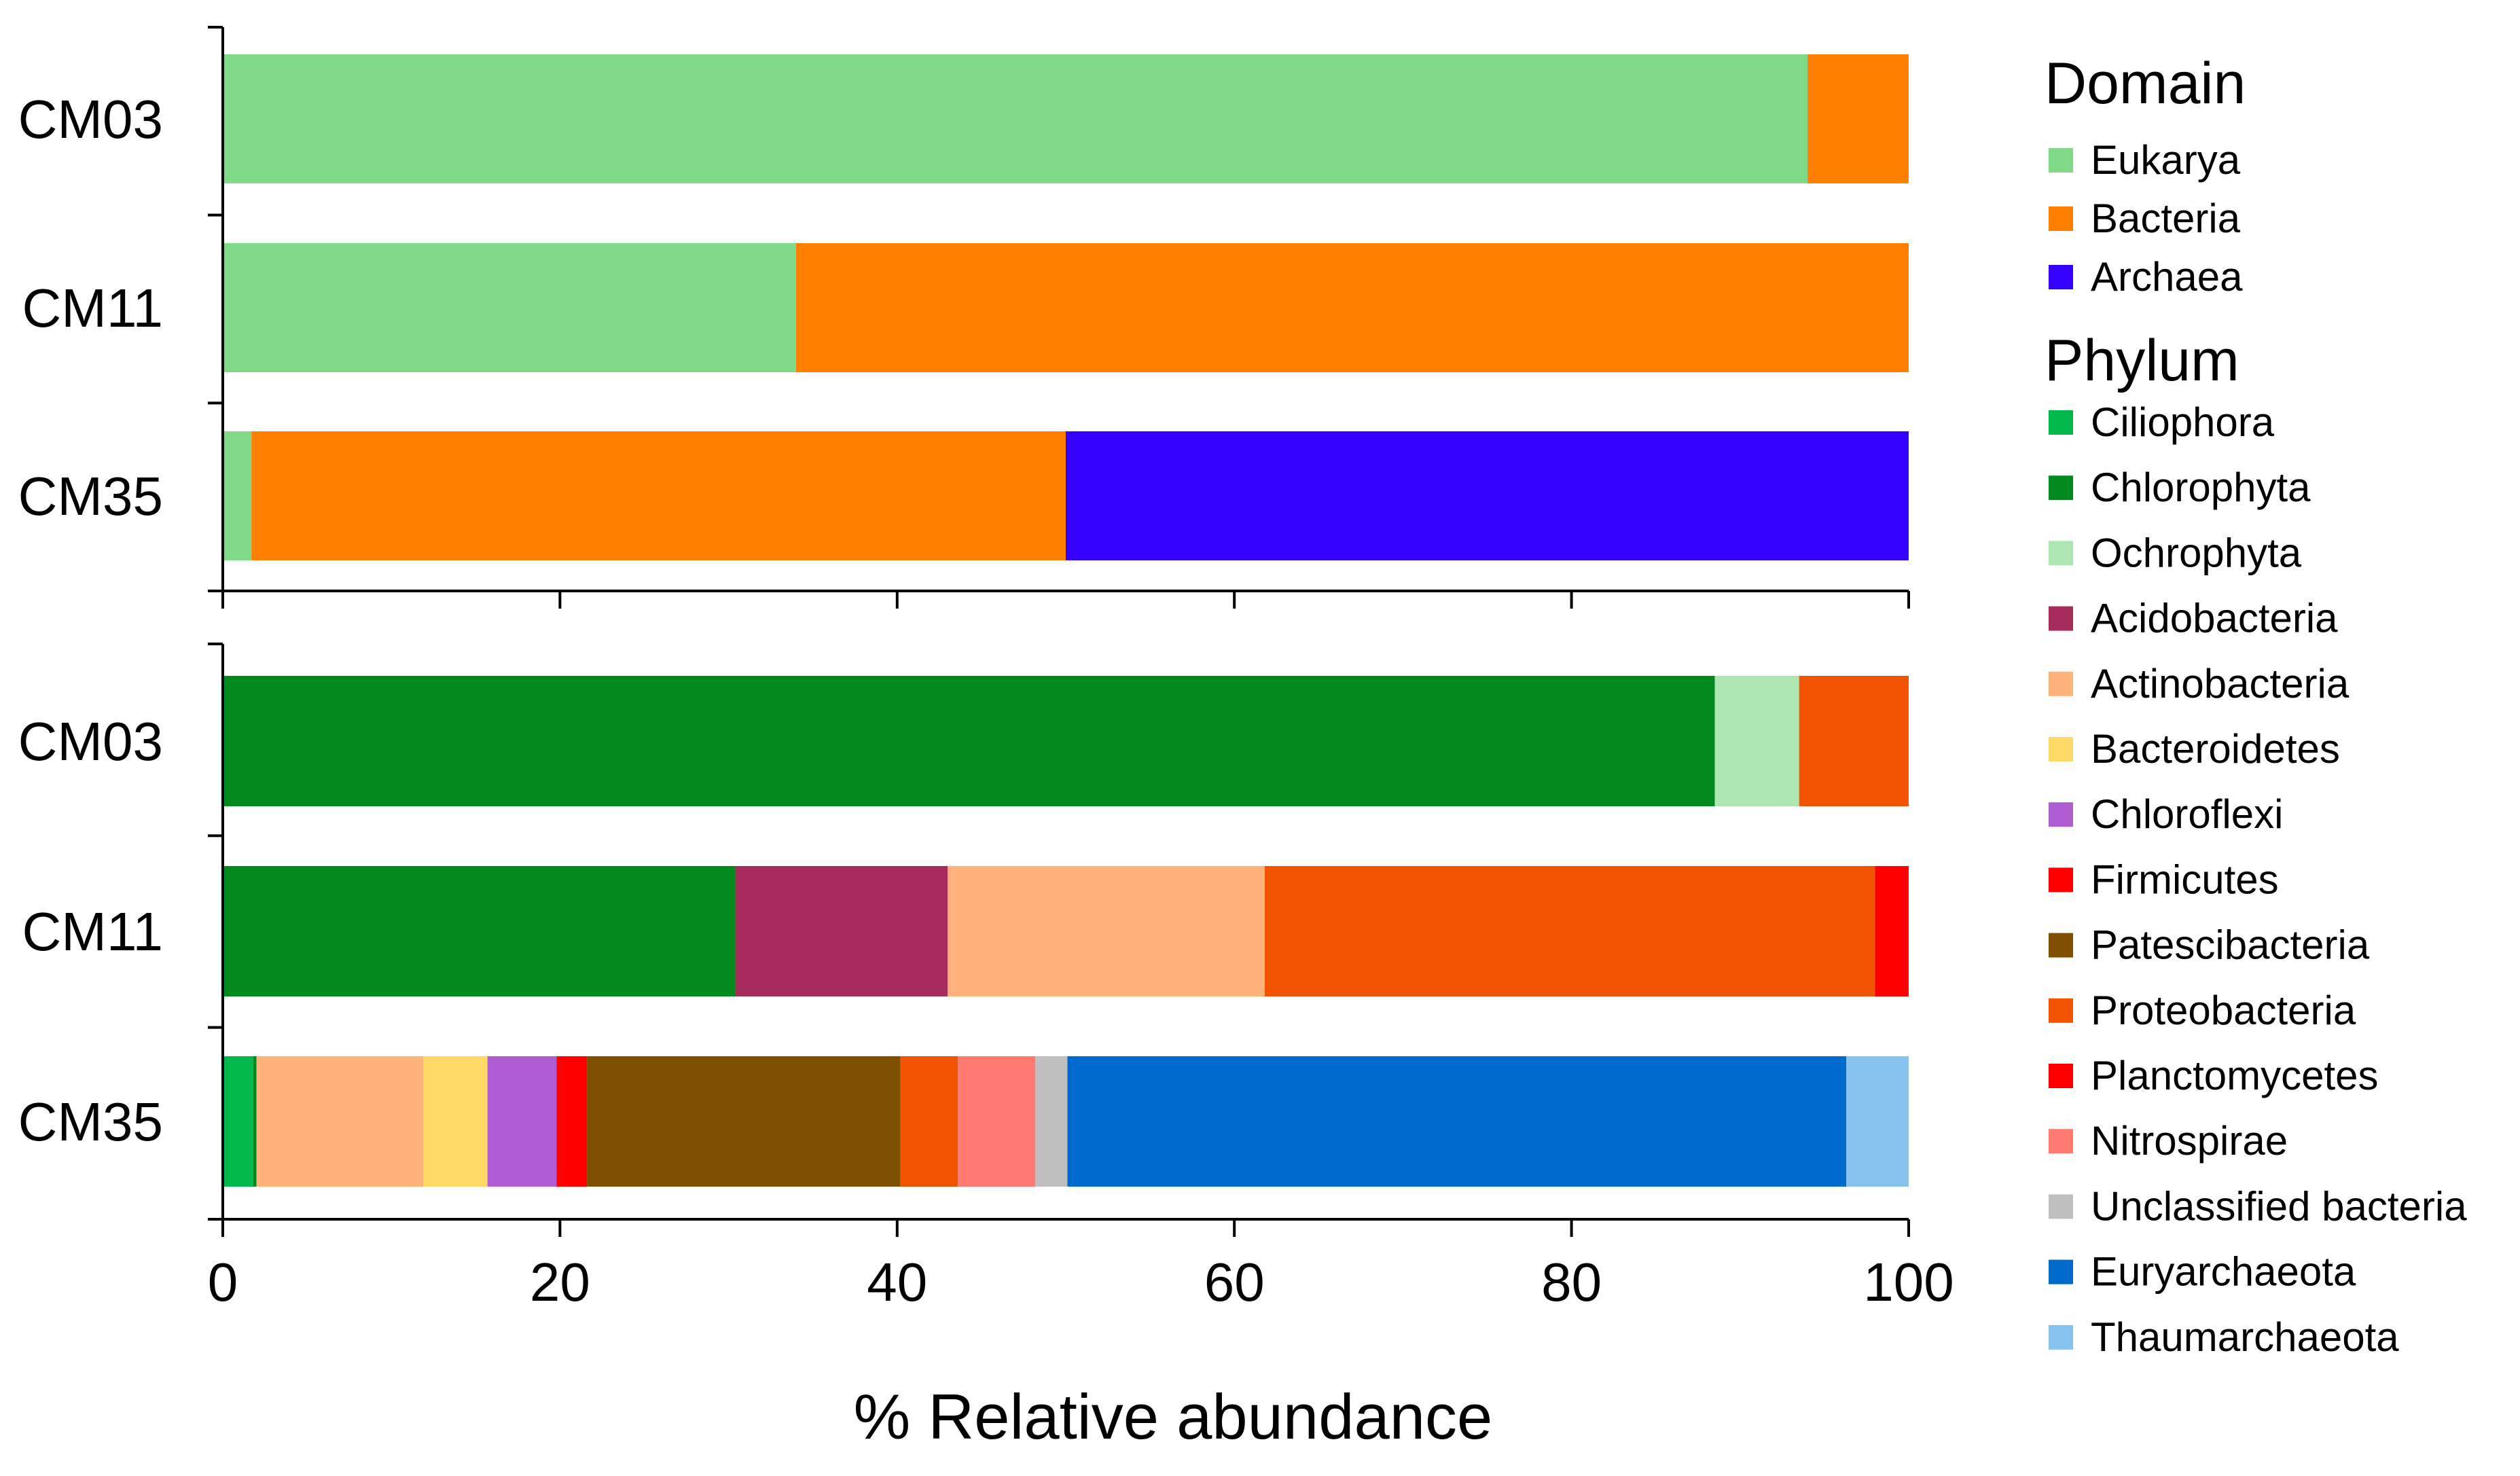  Describe the element at coordinates (509, 307) in the screenshot. I see `bar-segment-cm11-eukarya` at that location.